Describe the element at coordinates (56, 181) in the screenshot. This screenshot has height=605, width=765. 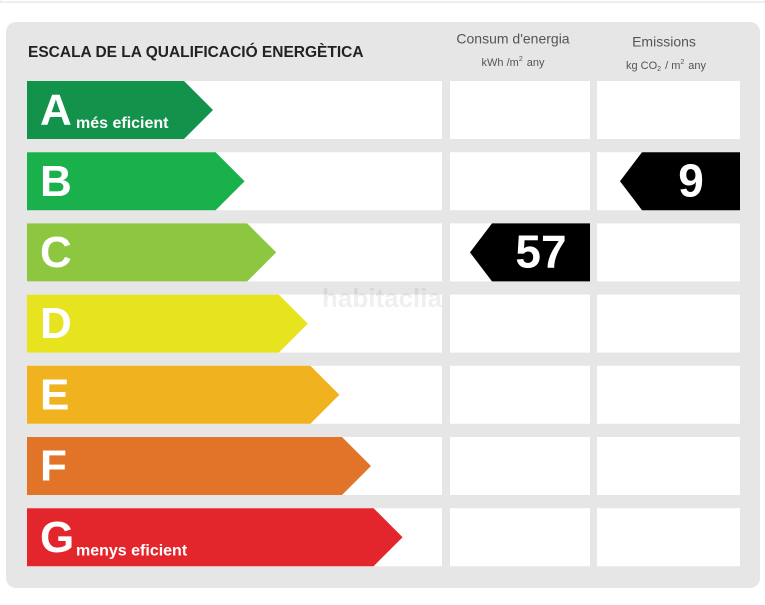
I see `grade-letter: B` at that location.